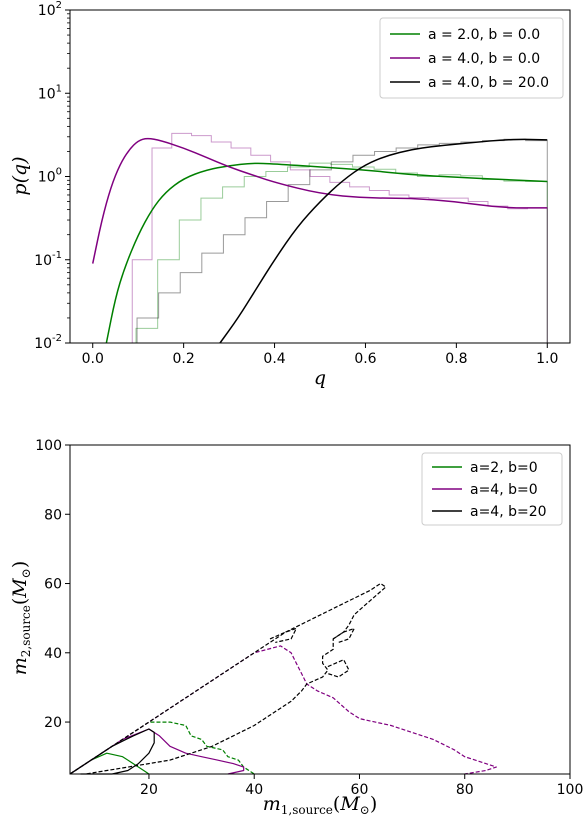 This screenshot has width=585, height=818. I want to click on bottom-y-tick-label: 100, so click(48, 446).